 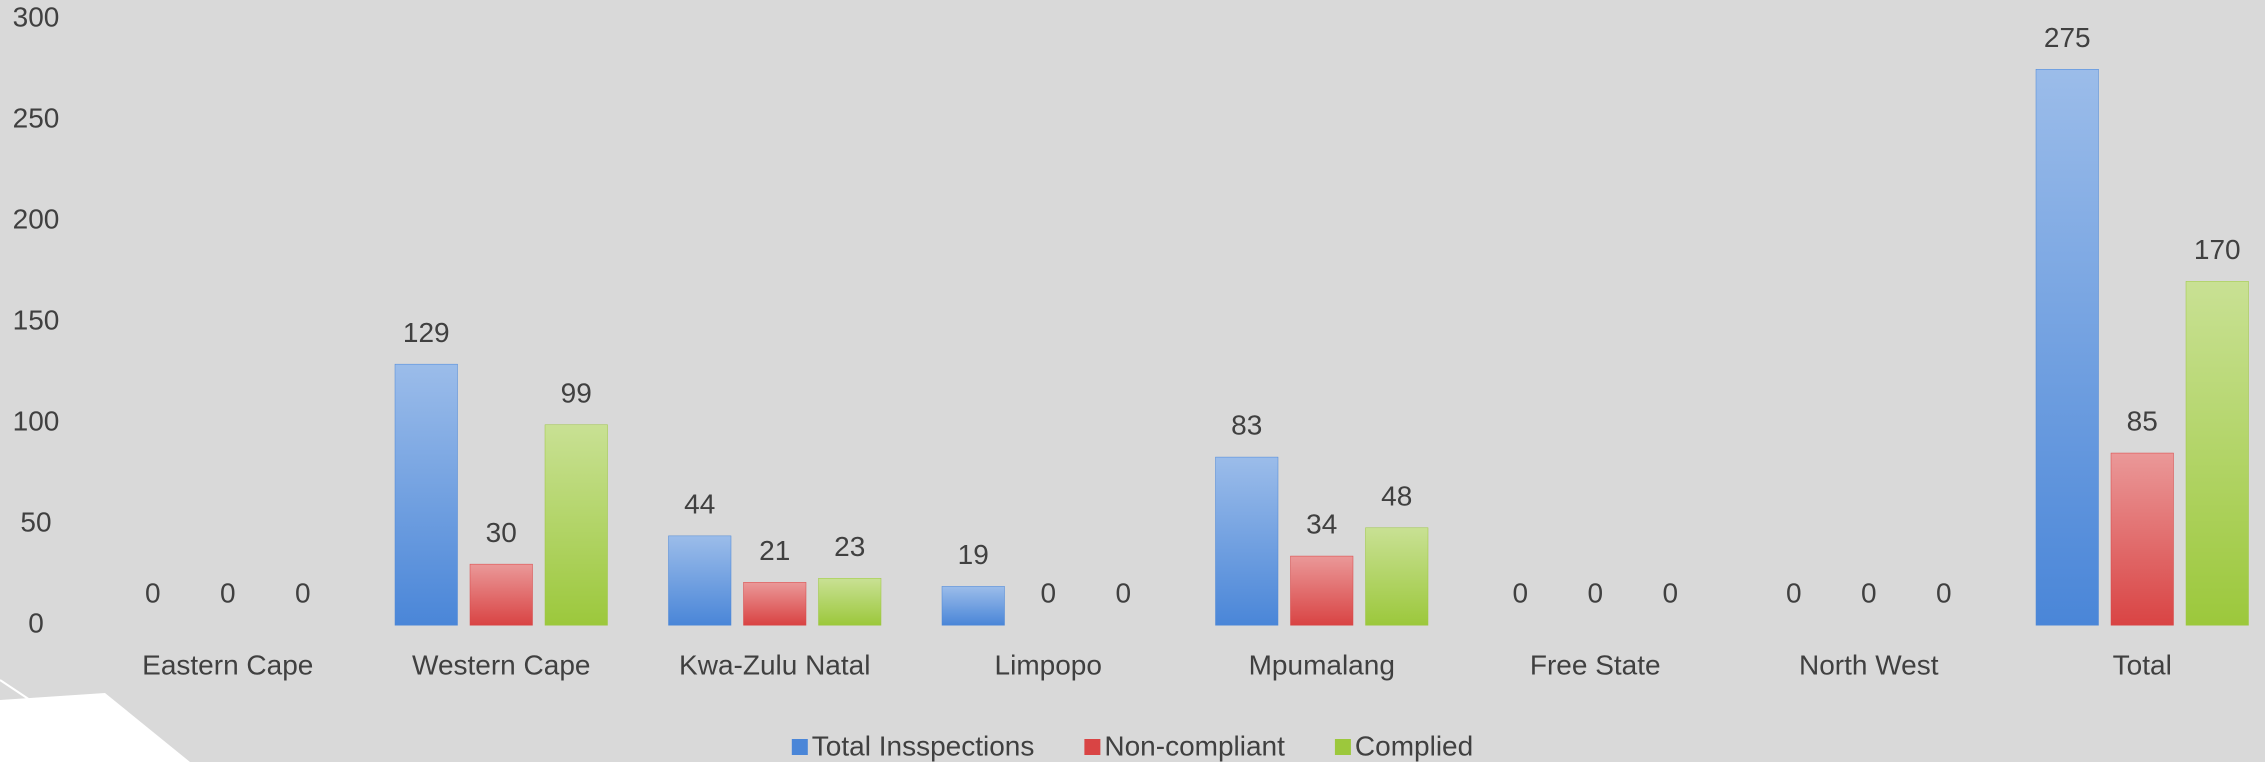 I want to click on y-tick-label: 100, so click(x=36, y=420).